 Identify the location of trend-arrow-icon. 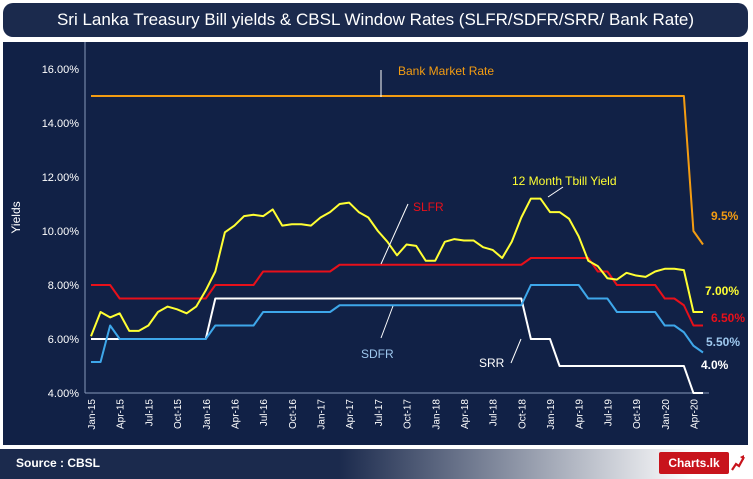
(738, 463).